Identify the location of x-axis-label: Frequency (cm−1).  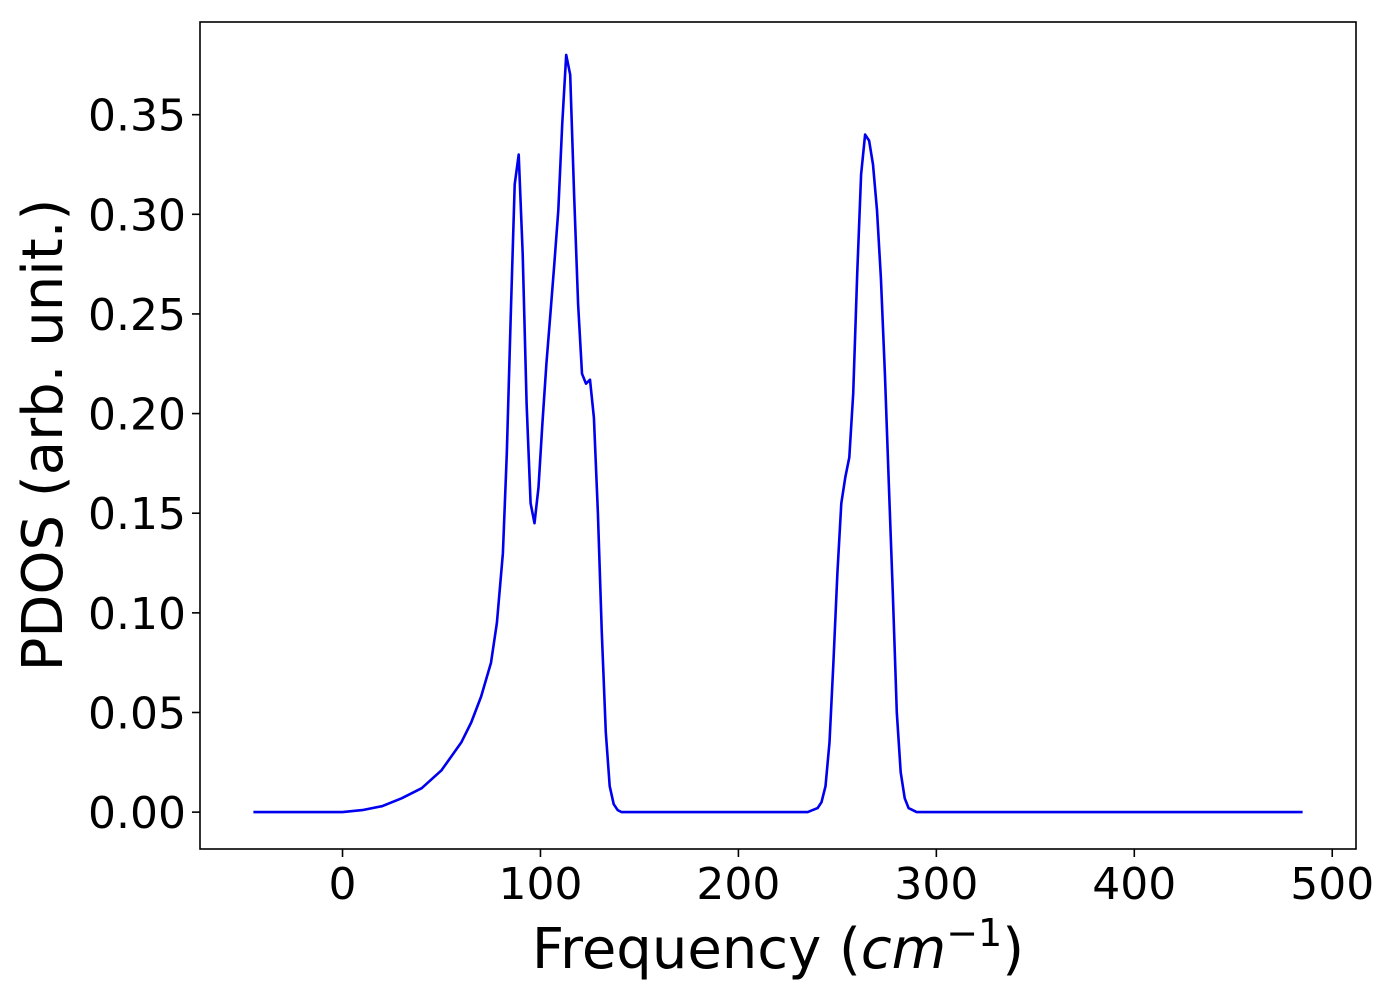
(778, 946).